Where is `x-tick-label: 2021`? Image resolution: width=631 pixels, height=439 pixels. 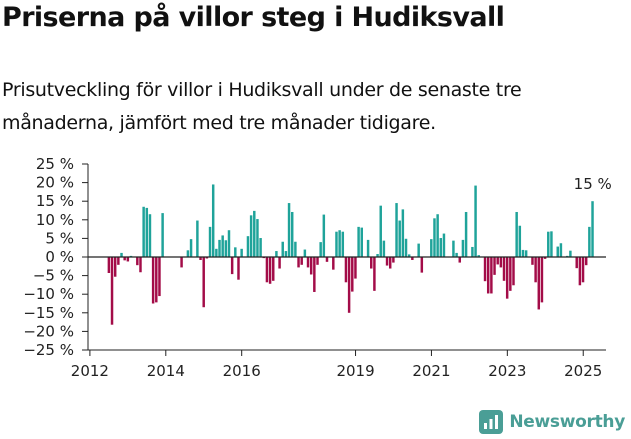
x-tick-label: 2021 is located at coordinates (431, 371).